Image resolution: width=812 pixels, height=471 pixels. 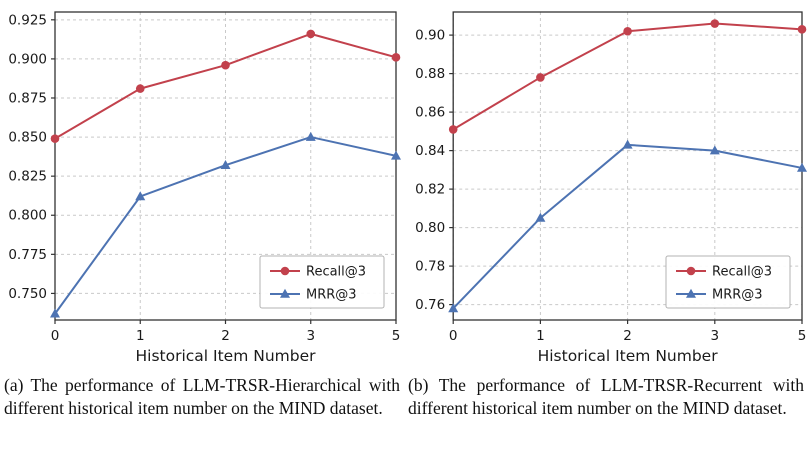 I want to click on svg-text: 0.750, so click(x=27, y=294).